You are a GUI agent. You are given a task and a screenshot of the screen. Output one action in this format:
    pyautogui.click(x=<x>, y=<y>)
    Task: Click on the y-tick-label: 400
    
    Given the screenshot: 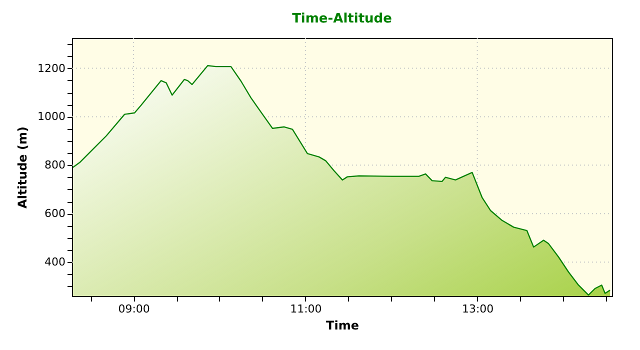 What is the action you would take?
    pyautogui.click(x=55, y=262)
    